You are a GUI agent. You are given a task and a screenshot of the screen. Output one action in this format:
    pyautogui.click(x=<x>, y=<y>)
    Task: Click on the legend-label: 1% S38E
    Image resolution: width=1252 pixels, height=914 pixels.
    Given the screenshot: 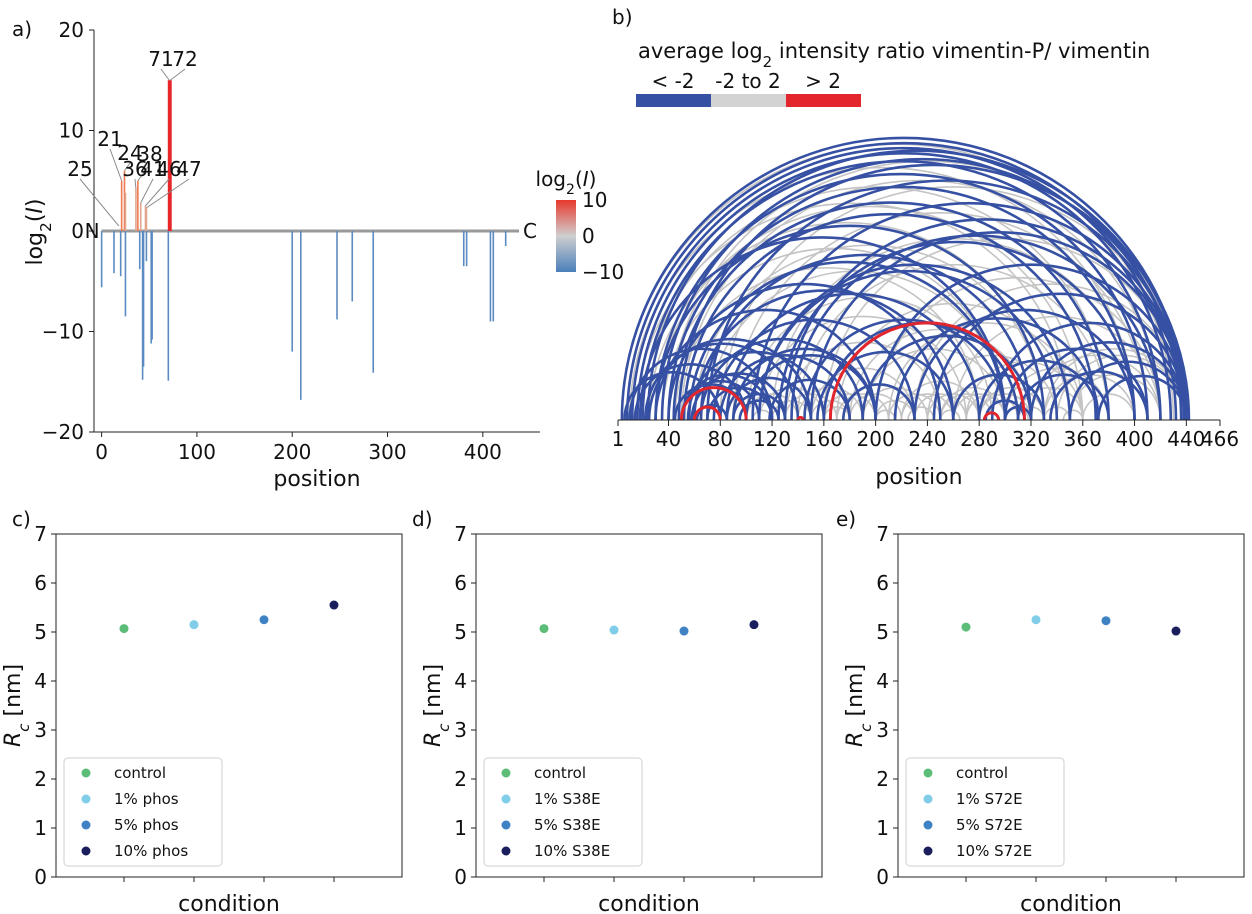 What is the action you would take?
    pyautogui.click(x=567, y=799)
    